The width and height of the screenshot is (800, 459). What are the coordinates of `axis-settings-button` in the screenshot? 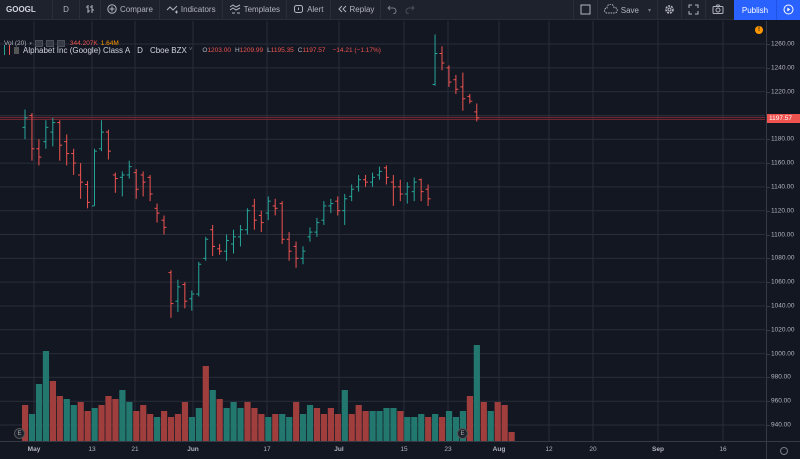 It's located at (783, 450).